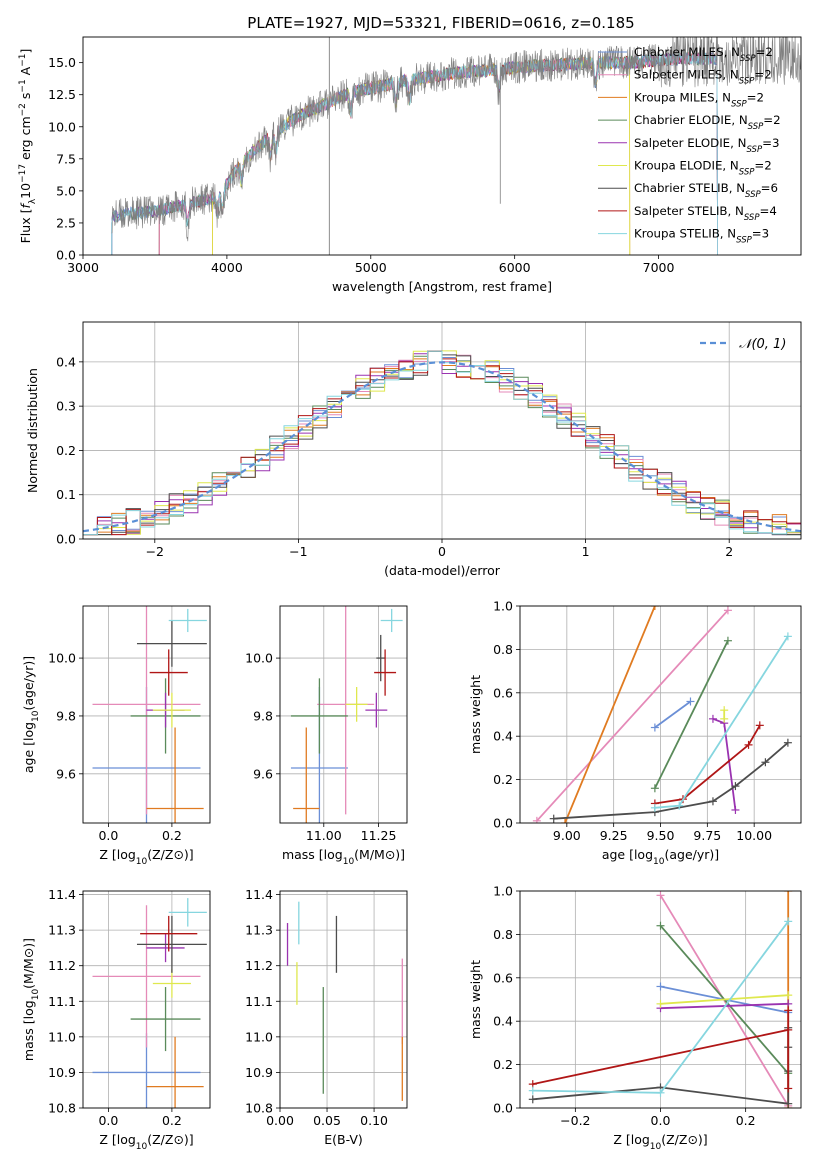 This screenshot has height=1170, width=819. What do you see at coordinates (324, 835) in the screenshot?
I see `x-tick-label: 11.00` at bounding box center [324, 835].